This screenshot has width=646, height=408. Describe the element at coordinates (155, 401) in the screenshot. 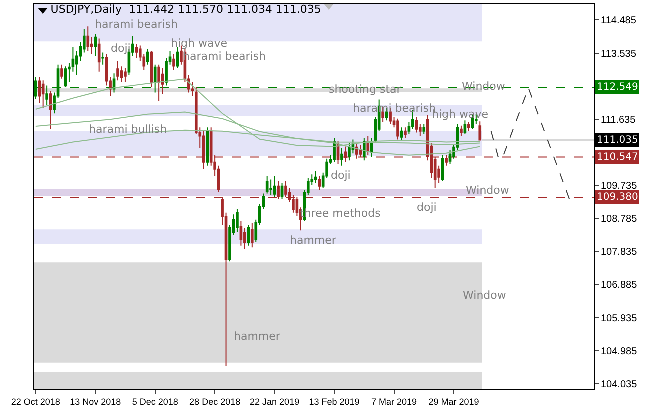

I see `x-tick-label: 5 Dec 2018` at that location.